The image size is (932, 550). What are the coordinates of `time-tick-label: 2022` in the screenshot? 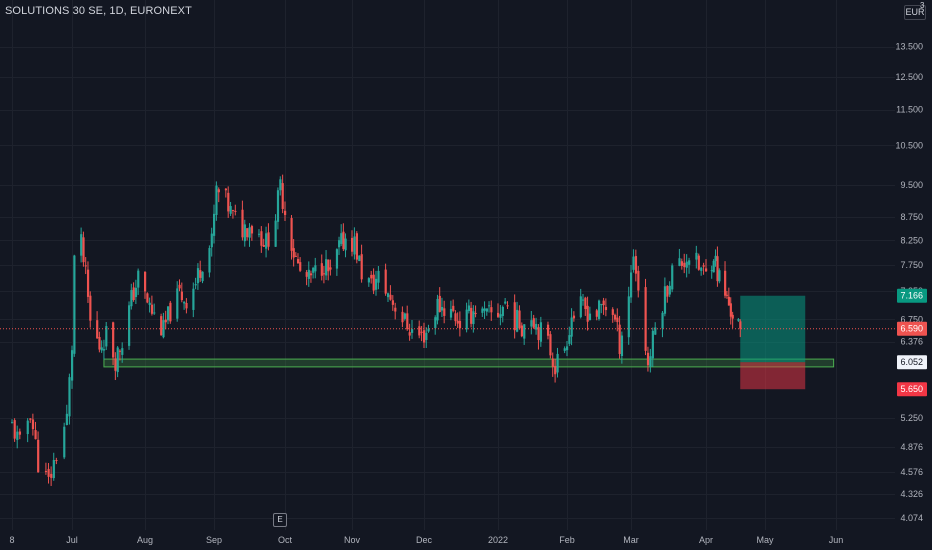 It's located at (498, 540).